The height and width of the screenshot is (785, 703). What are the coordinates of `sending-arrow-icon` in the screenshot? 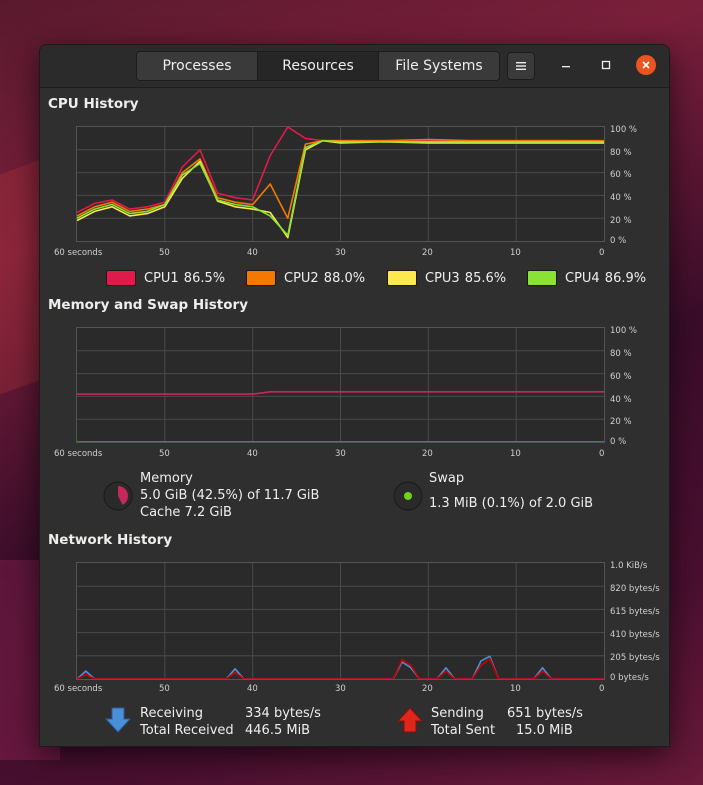 It's located at (410, 720).